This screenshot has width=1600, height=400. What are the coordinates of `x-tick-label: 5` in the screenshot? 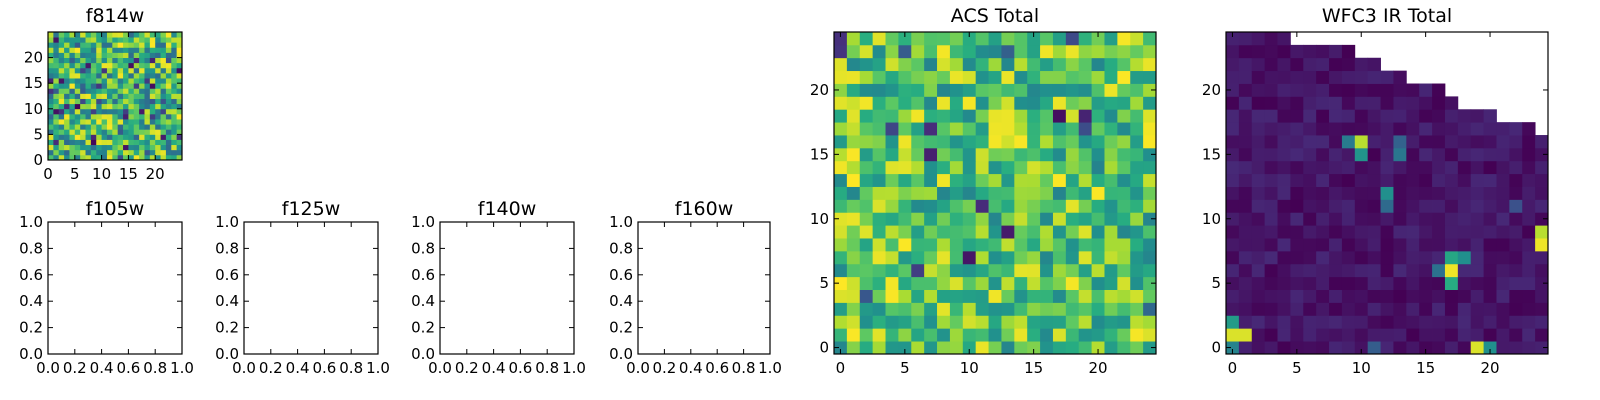 It's located at (75, 174).